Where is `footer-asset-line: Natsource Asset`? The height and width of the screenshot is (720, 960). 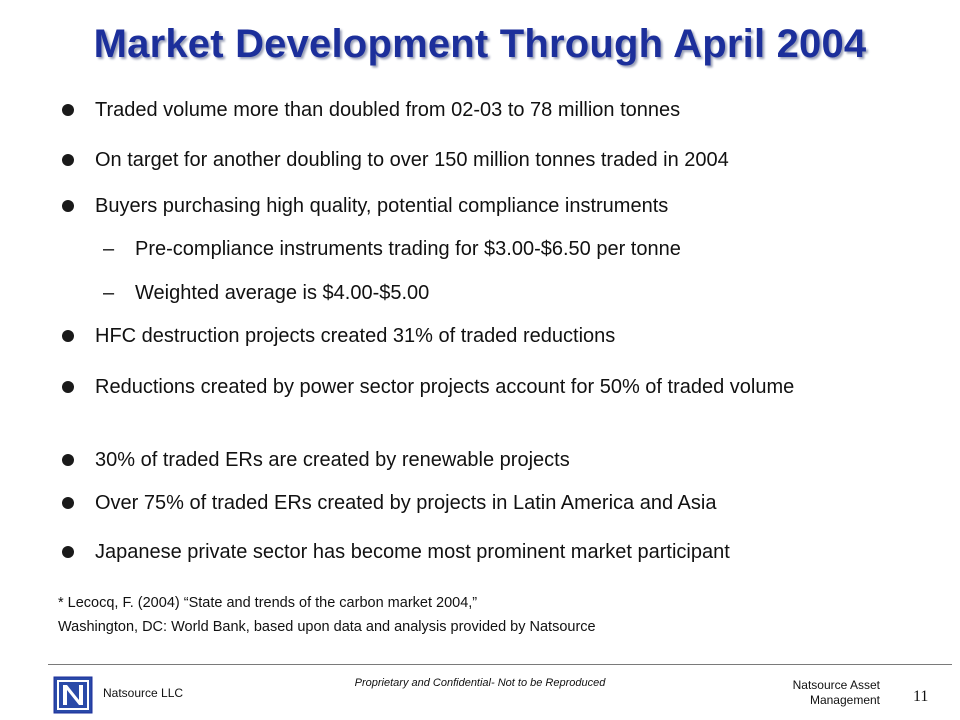 footer-asset-line: Natsource Asset is located at coordinates (836, 685).